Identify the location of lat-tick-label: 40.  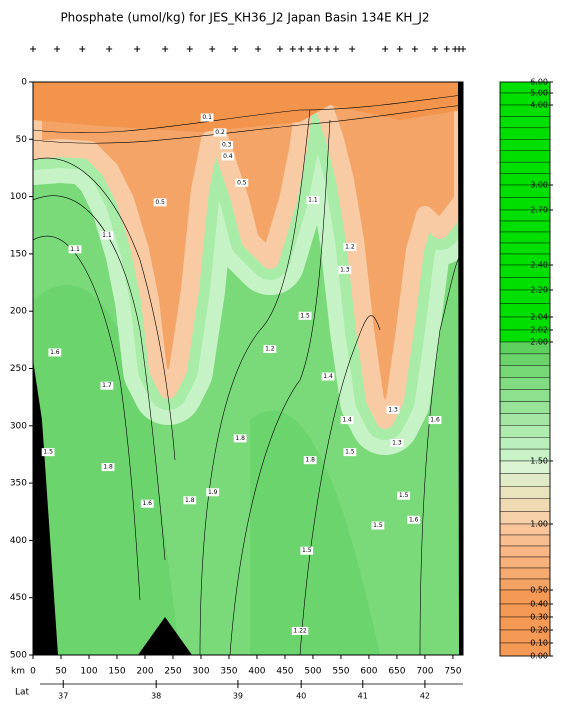
(301, 696).